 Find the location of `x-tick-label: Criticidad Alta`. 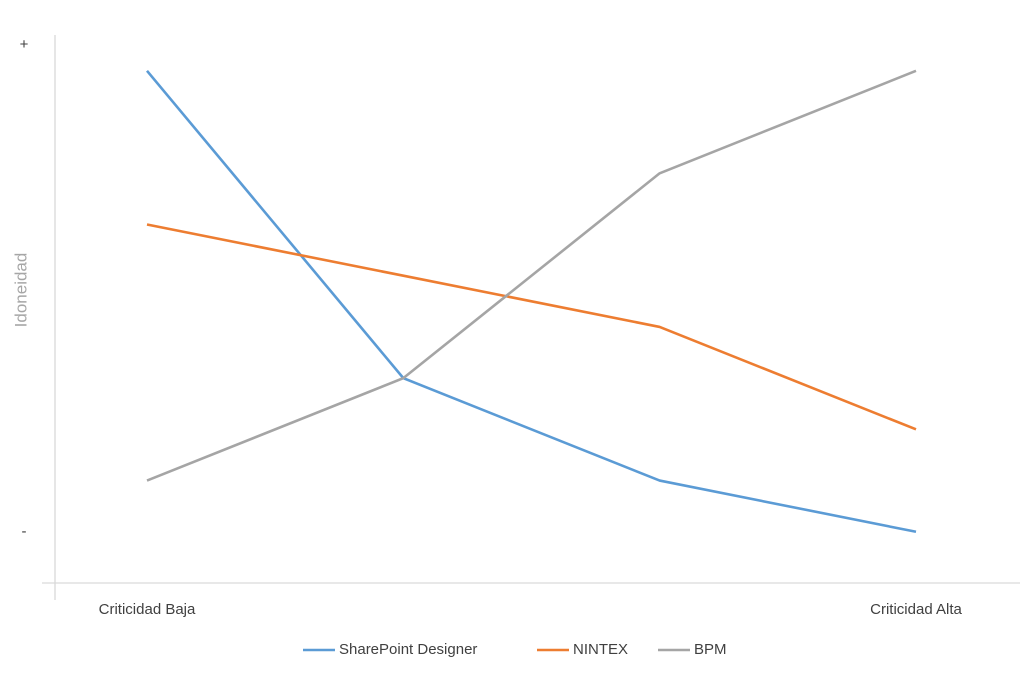

x-tick-label: Criticidad Alta is located at coordinates (916, 609).